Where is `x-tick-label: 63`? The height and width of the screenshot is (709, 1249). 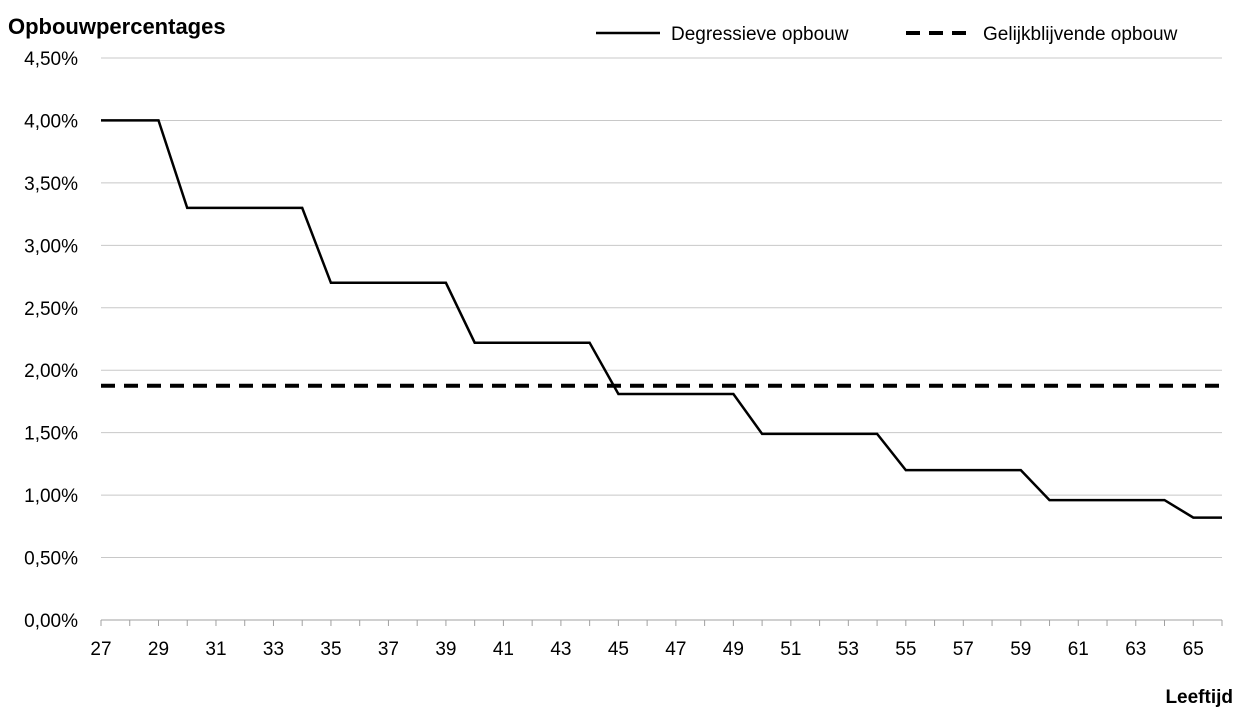
x-tick-label: 63 is located at coordinates (1135, 649).